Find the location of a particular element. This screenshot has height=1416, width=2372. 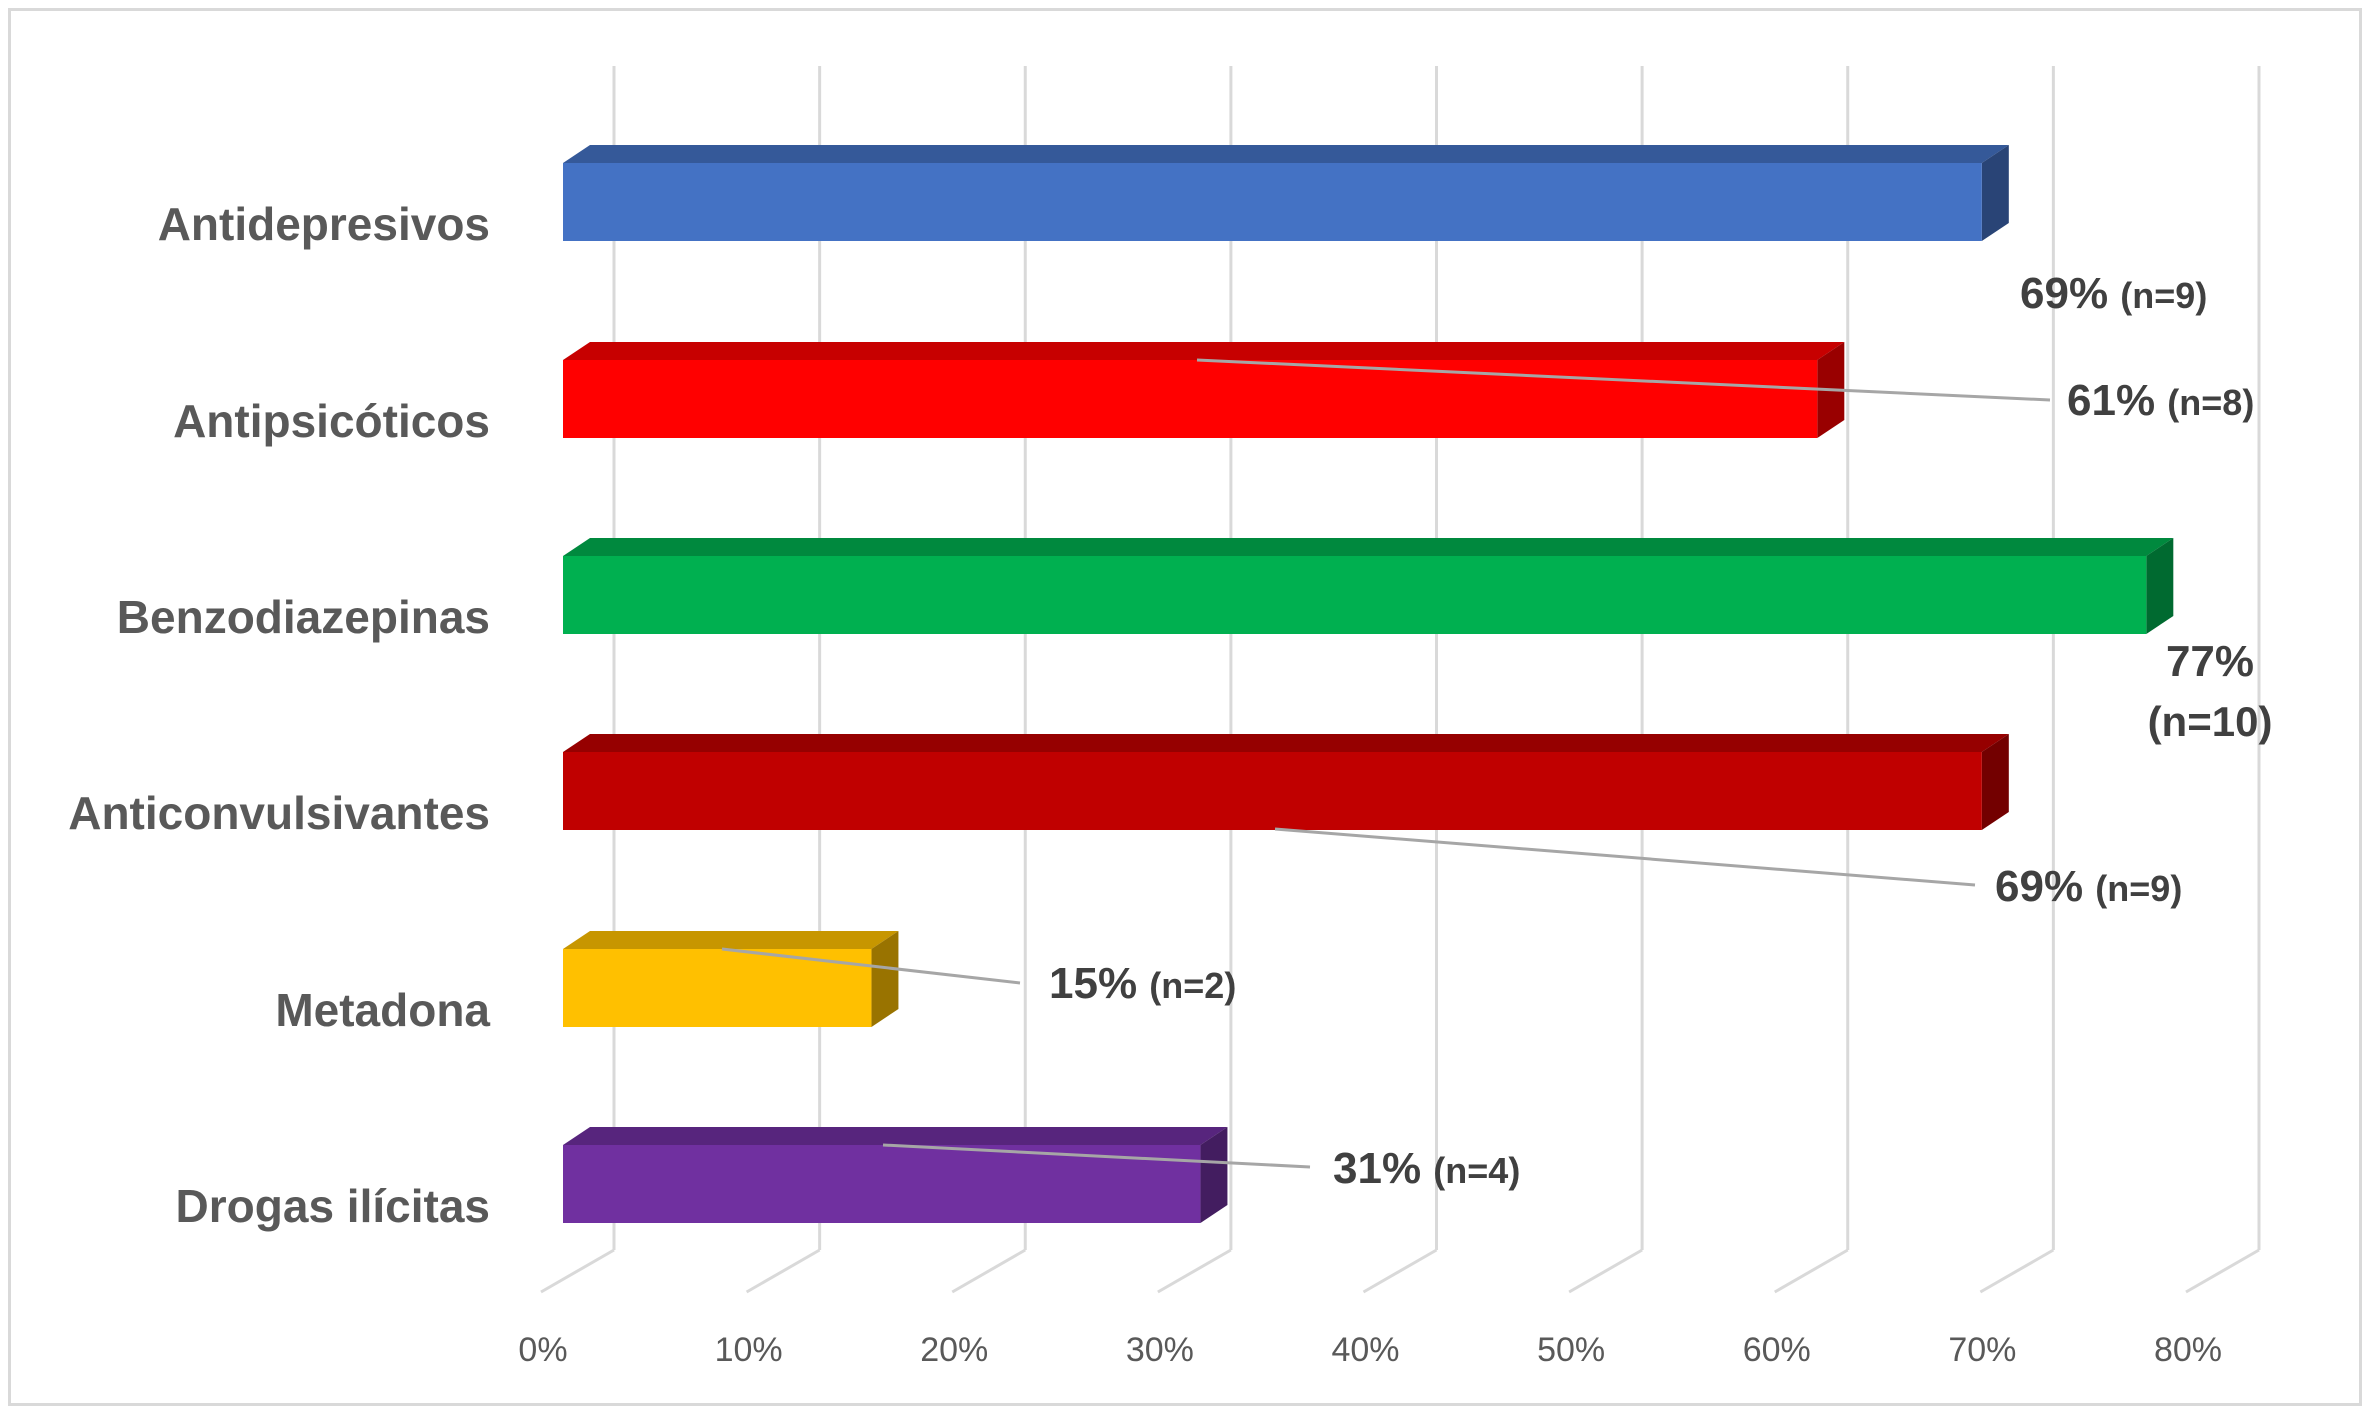

data-label: 31% (n=4) is located at coordinates (1426, 1168).